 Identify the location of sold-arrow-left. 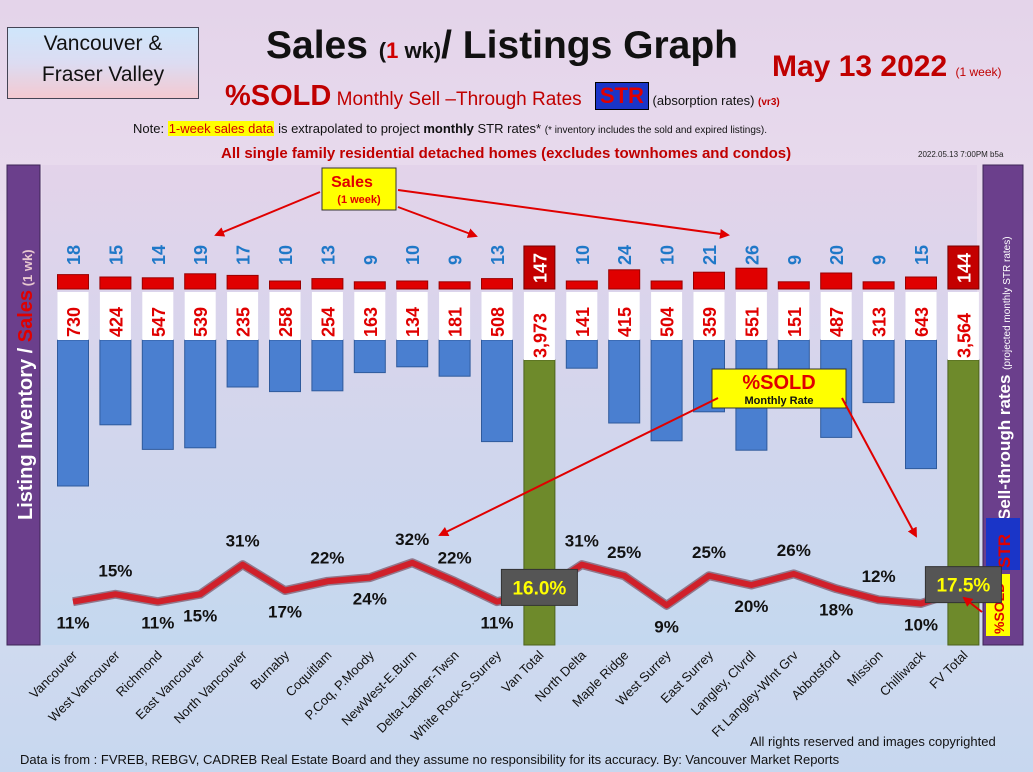
(578, 466).